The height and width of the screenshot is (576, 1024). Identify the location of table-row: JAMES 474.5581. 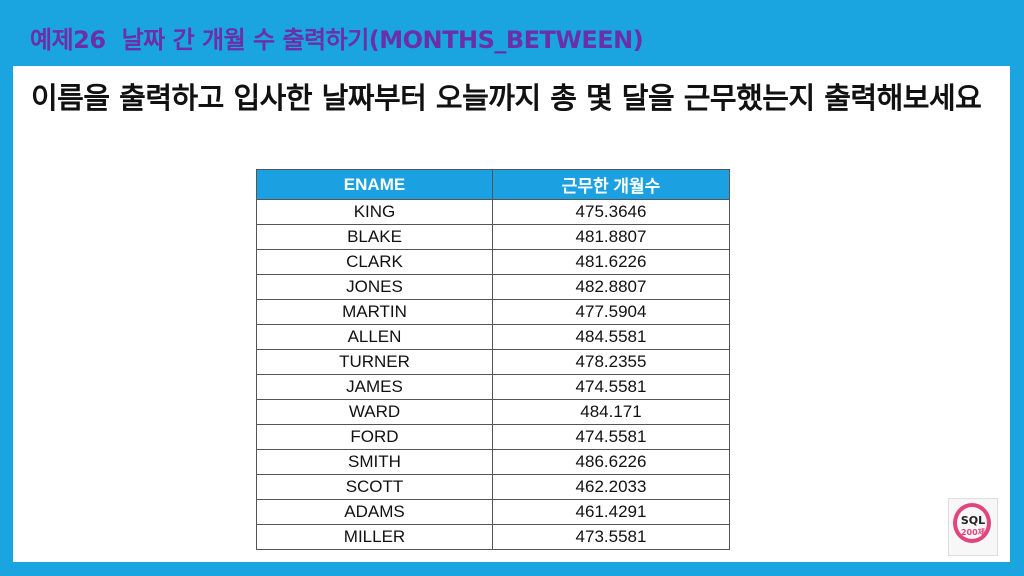
(493, 387).